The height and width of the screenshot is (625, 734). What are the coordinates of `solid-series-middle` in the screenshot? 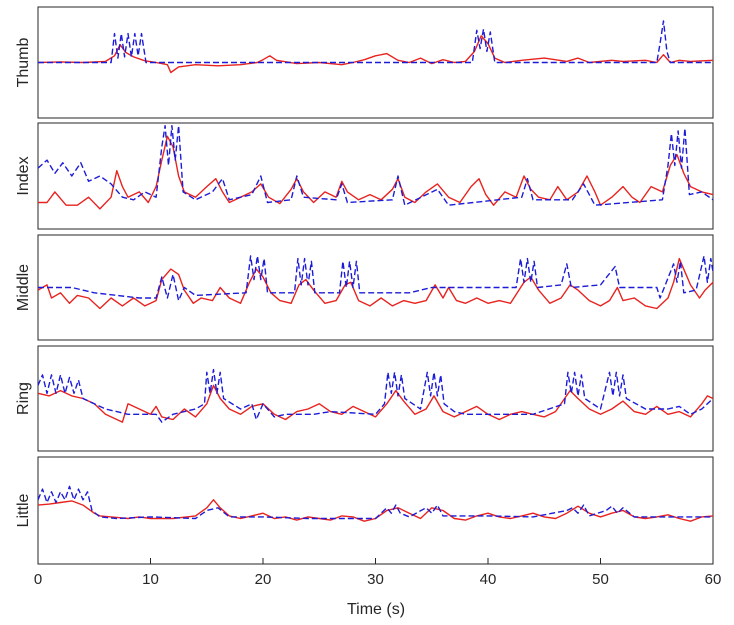 It's located at (375, 283).